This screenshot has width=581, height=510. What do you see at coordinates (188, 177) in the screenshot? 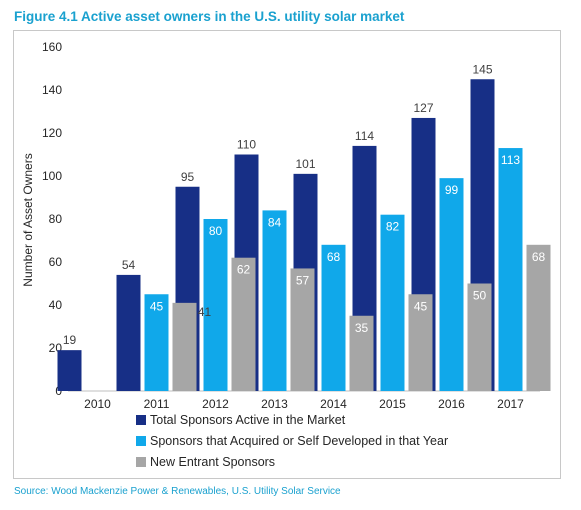
I see `data-label: 95` at bounding box center [188, 177].